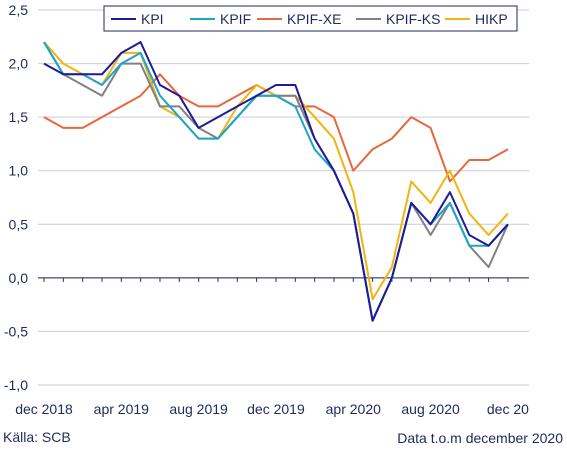  Describe the element at coordinates (353, 409) in the screenshot. I see `x-tick-label: apr 2020` at that location.